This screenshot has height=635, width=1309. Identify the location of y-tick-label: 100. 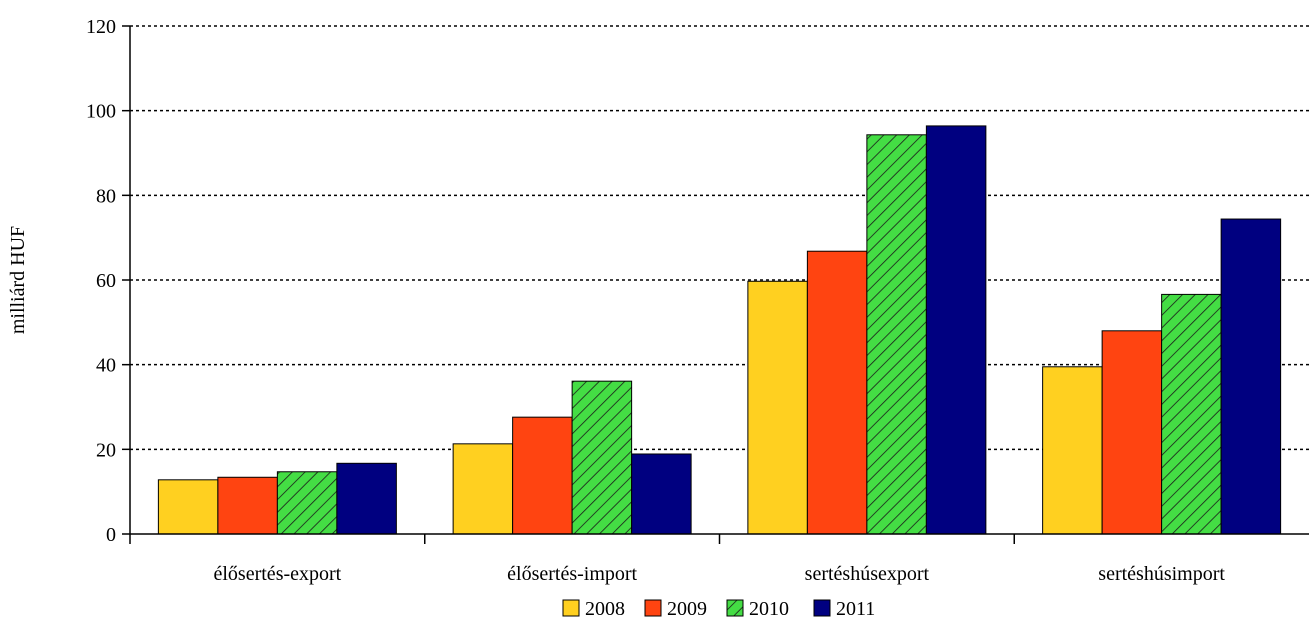
(101, 112).